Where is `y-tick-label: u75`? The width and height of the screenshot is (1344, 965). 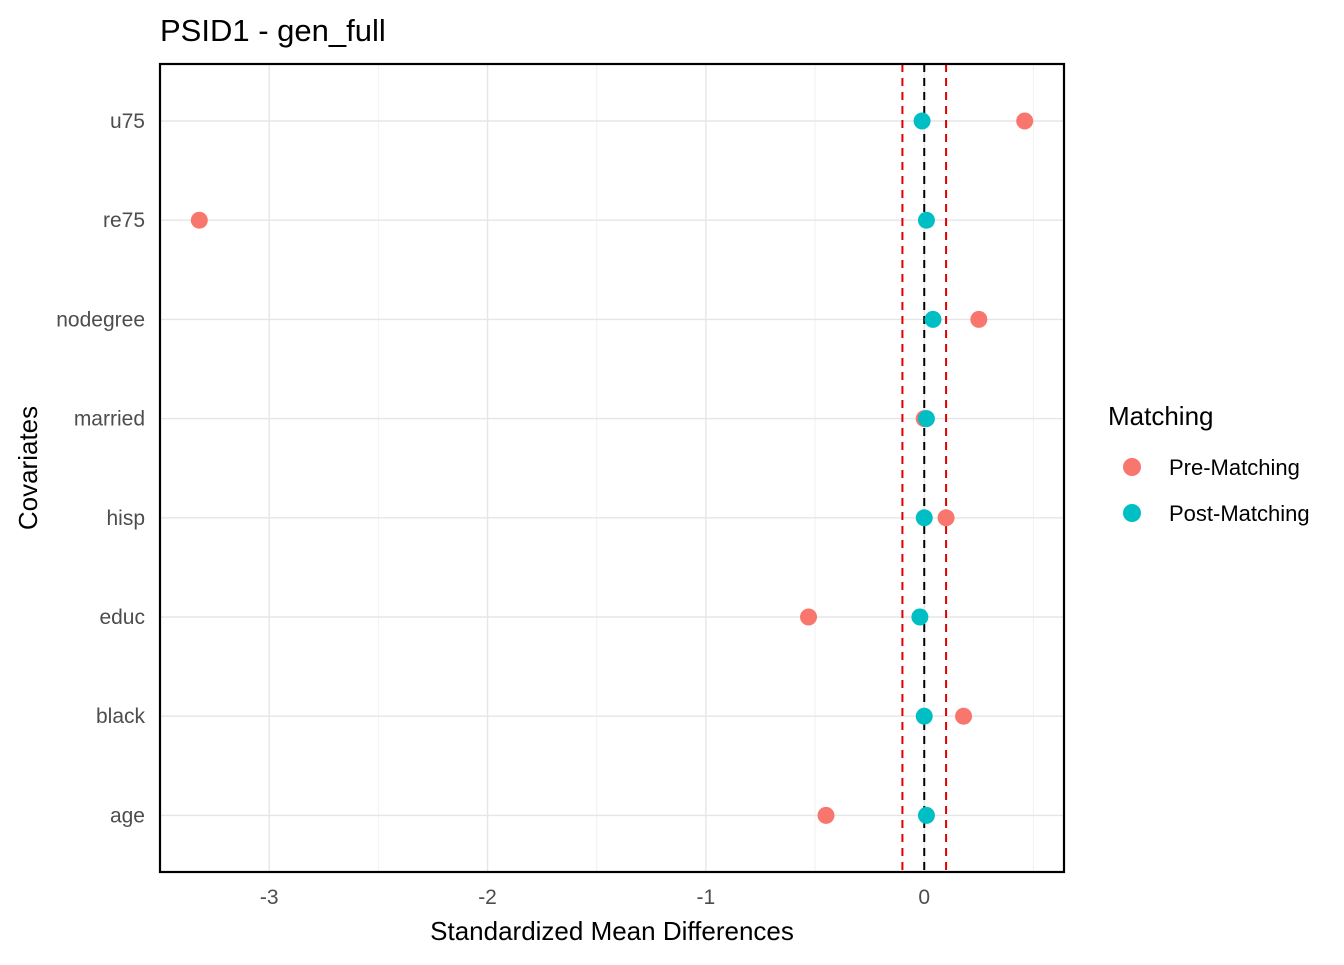
y-tick-label: u75 is located at coordinates (127, 121).